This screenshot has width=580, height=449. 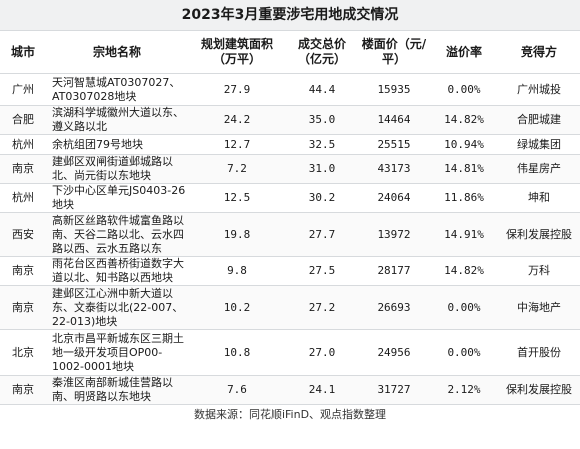 What do you see at coordinates (394, 89) in the screenshot?
I see `cell-floor-price: 15935` at bounding box center [394, 89].